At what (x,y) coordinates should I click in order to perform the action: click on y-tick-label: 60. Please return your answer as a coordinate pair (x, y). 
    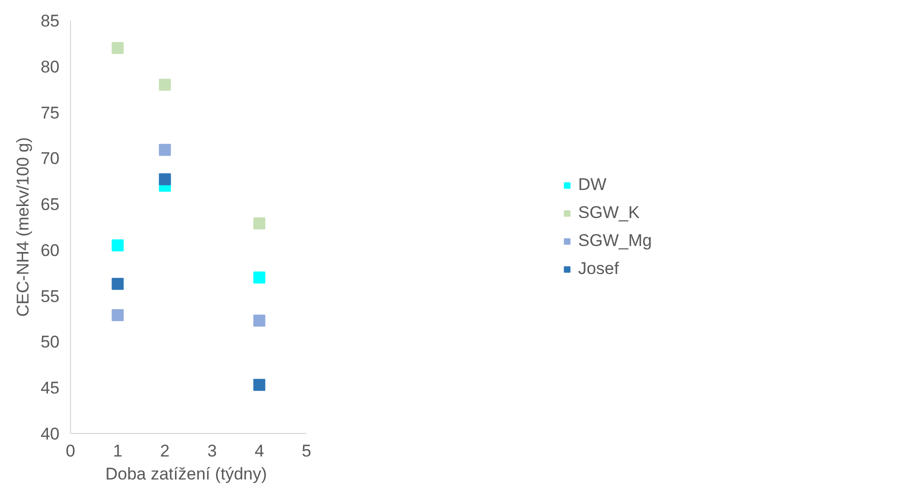
    Looking at the image, I should click on (50, 250).